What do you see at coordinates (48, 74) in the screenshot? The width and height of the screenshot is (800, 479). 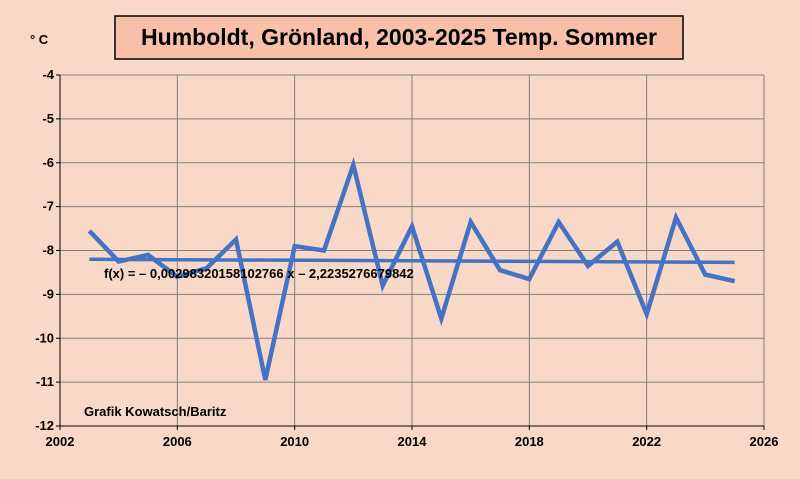 I see `y-tick-label: -4` at bounding box center [48, 74].